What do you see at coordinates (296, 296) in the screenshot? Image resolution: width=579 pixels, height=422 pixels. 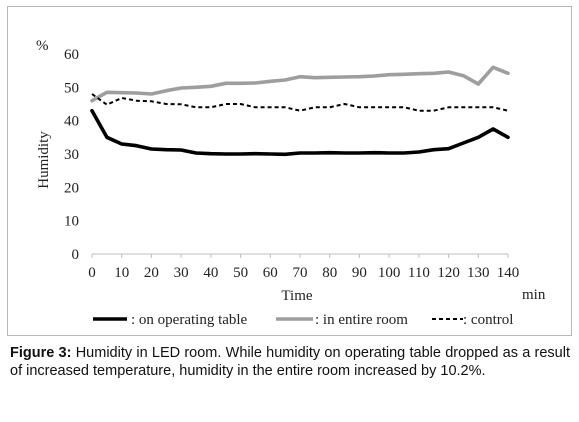 I see `x-axis-title: Time` at bounding box center [296, 296].